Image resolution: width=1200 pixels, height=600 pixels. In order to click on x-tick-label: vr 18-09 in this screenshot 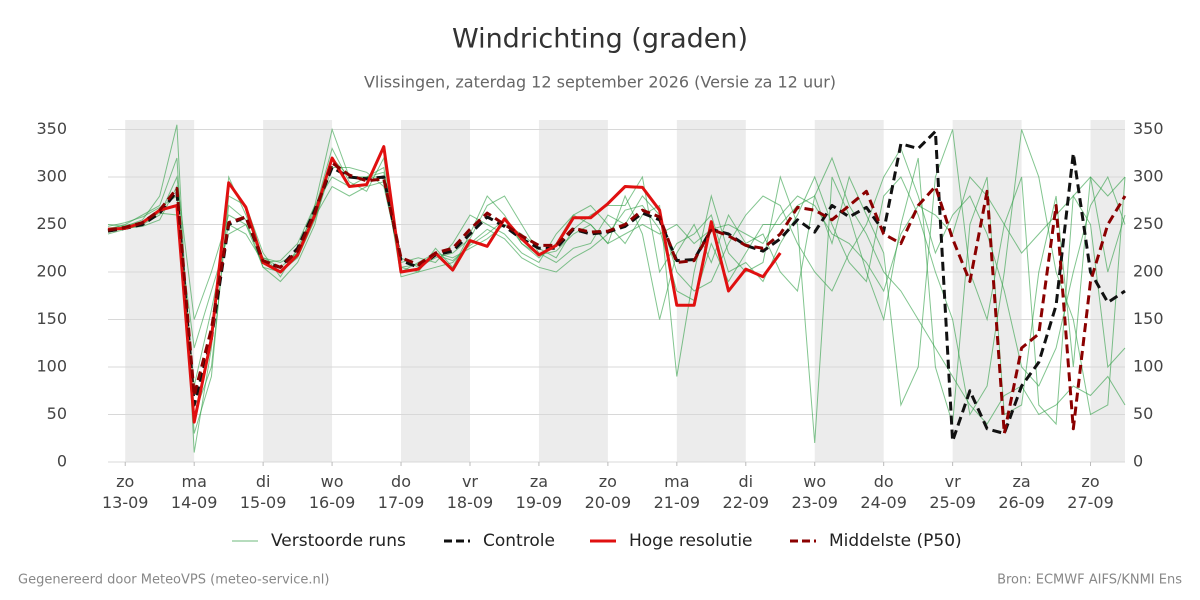, I will do `click(470, 492)`.